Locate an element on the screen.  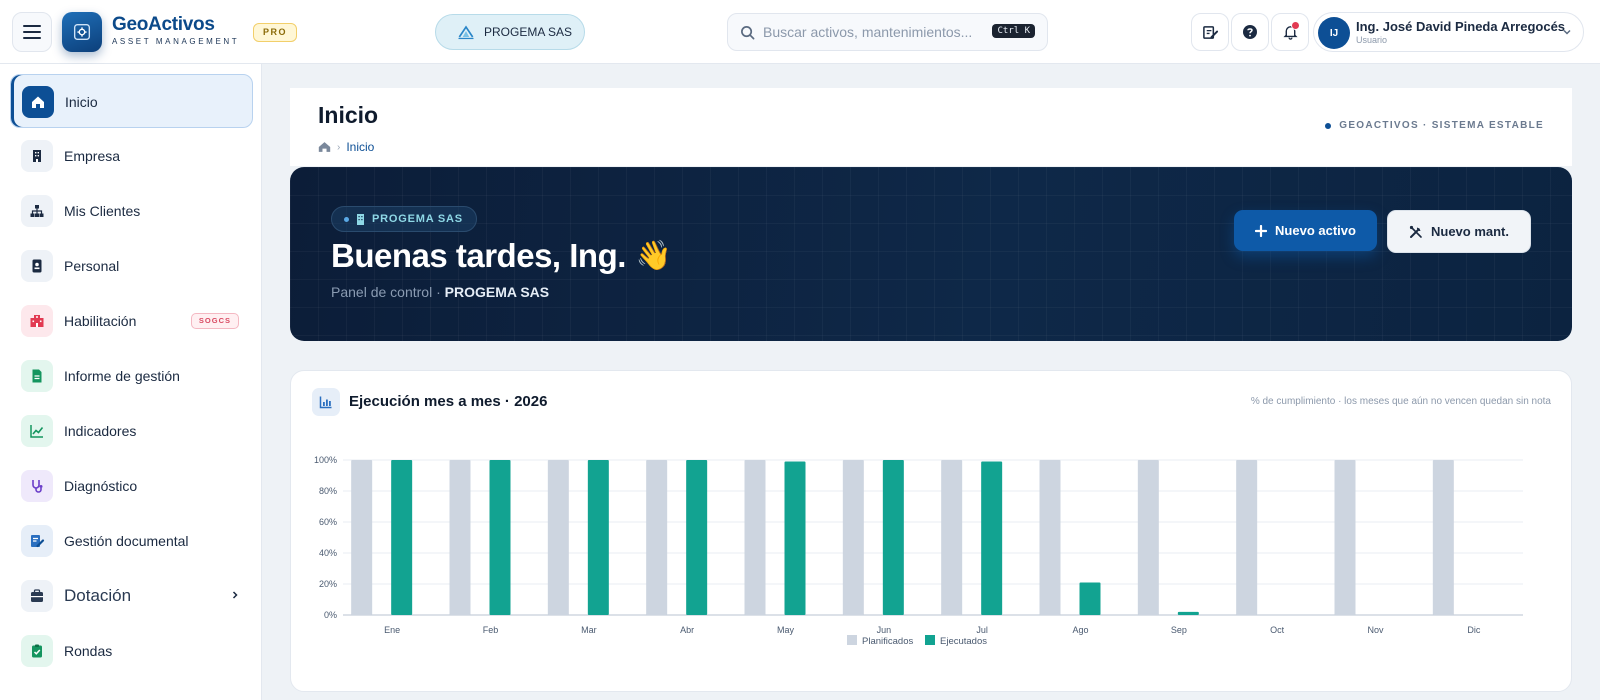
y-tick-label: 40% is located at coordinates (328, 553).